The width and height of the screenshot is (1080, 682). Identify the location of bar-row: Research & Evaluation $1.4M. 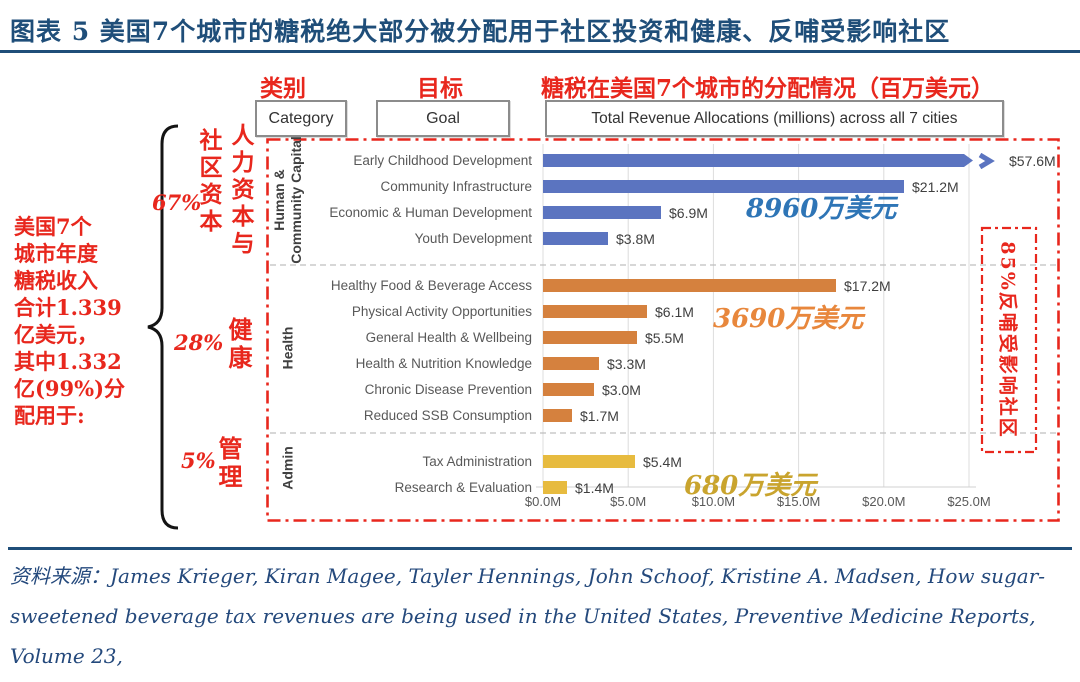
(663, 488).